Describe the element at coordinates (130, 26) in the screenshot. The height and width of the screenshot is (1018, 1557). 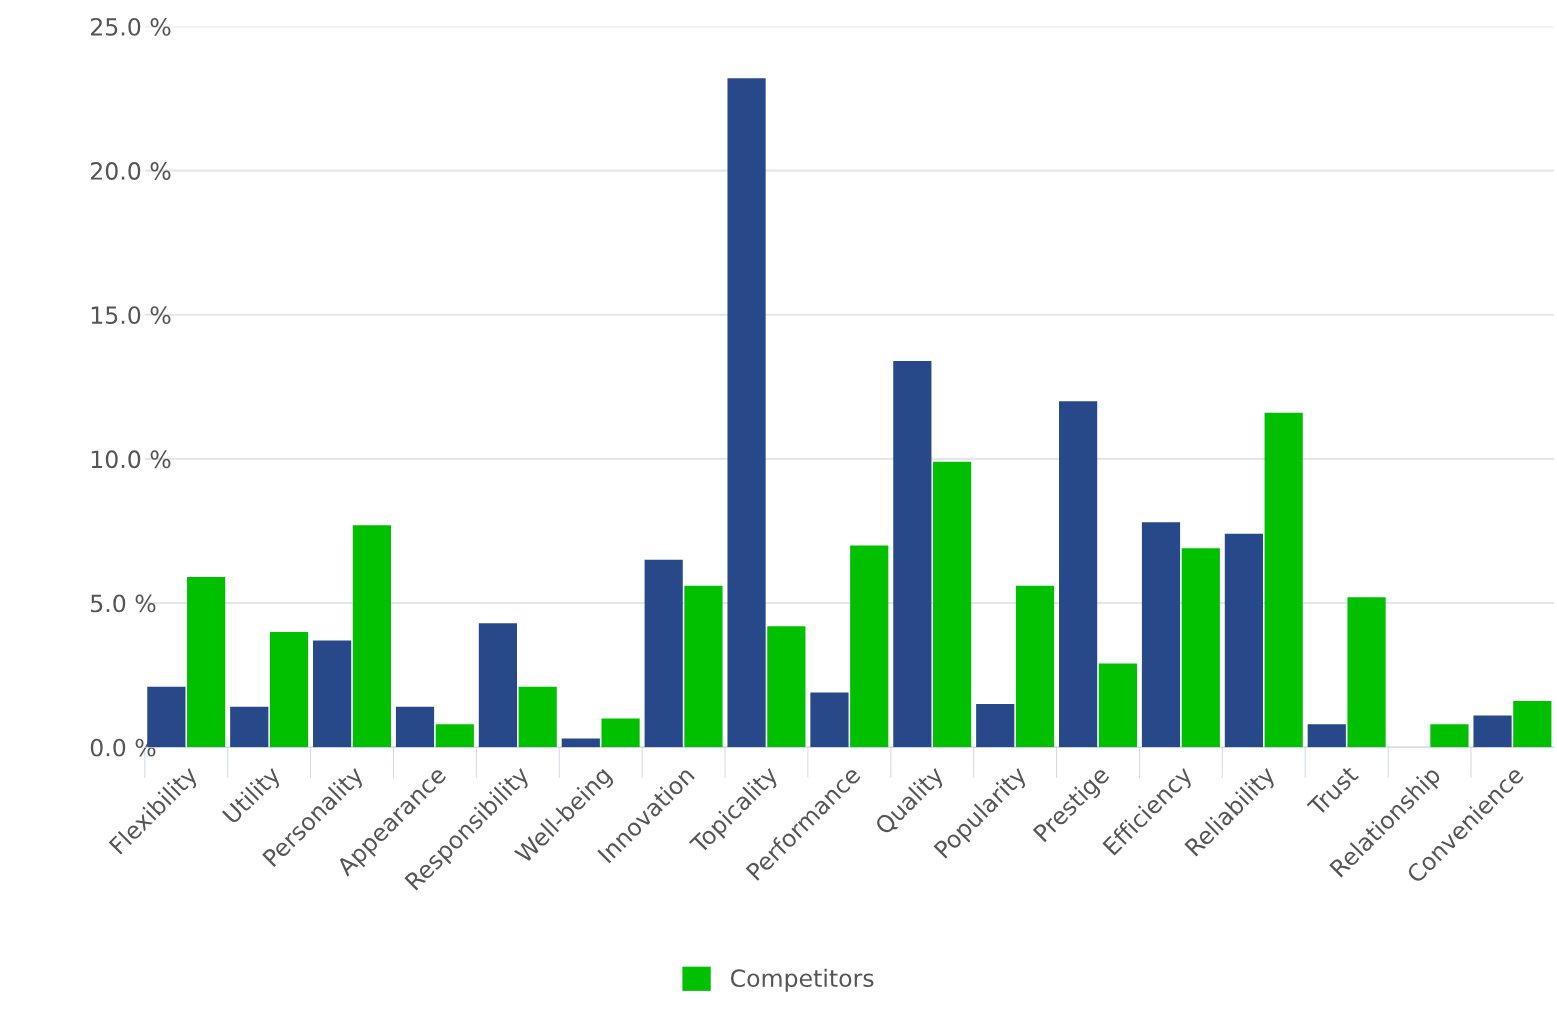
I see `y-tick-label: 25.0 %` at that location.